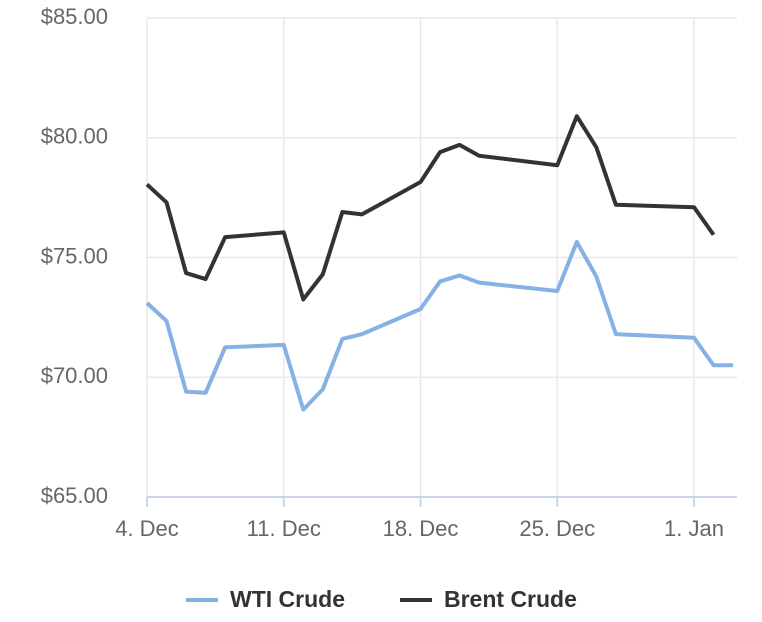  I want to click on y-tick-label: $80.00, so click(74, 136).